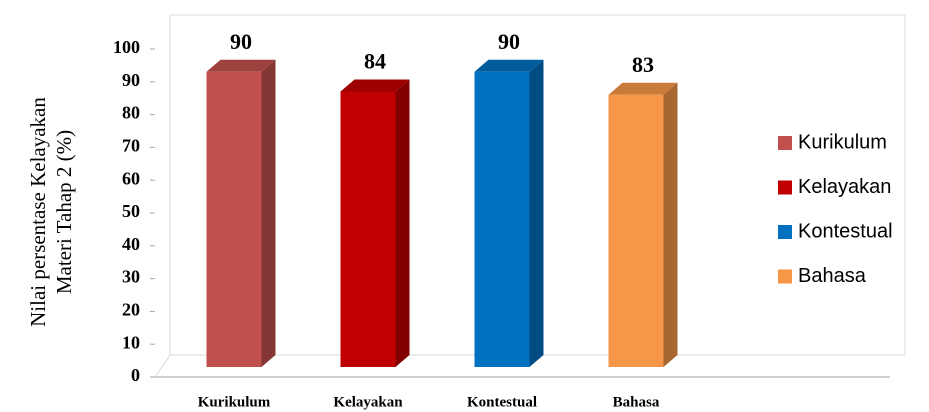 The width and height of the screenshot is (929, 412). What do you see at coordinates (126, 47) in the screenshot?
I see `y-tick-label: 100` at bounding box center [126, 47].